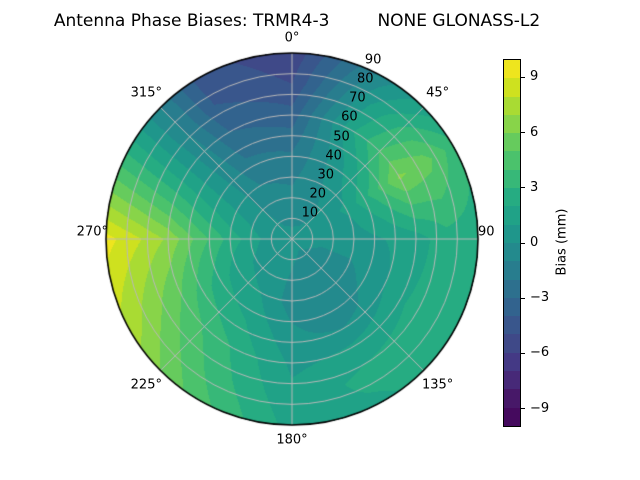  What do you see at coordinates (540, 298) in the screenshot?
I see `colorbar-tick-label: −3` at bounding box center [540, 298].